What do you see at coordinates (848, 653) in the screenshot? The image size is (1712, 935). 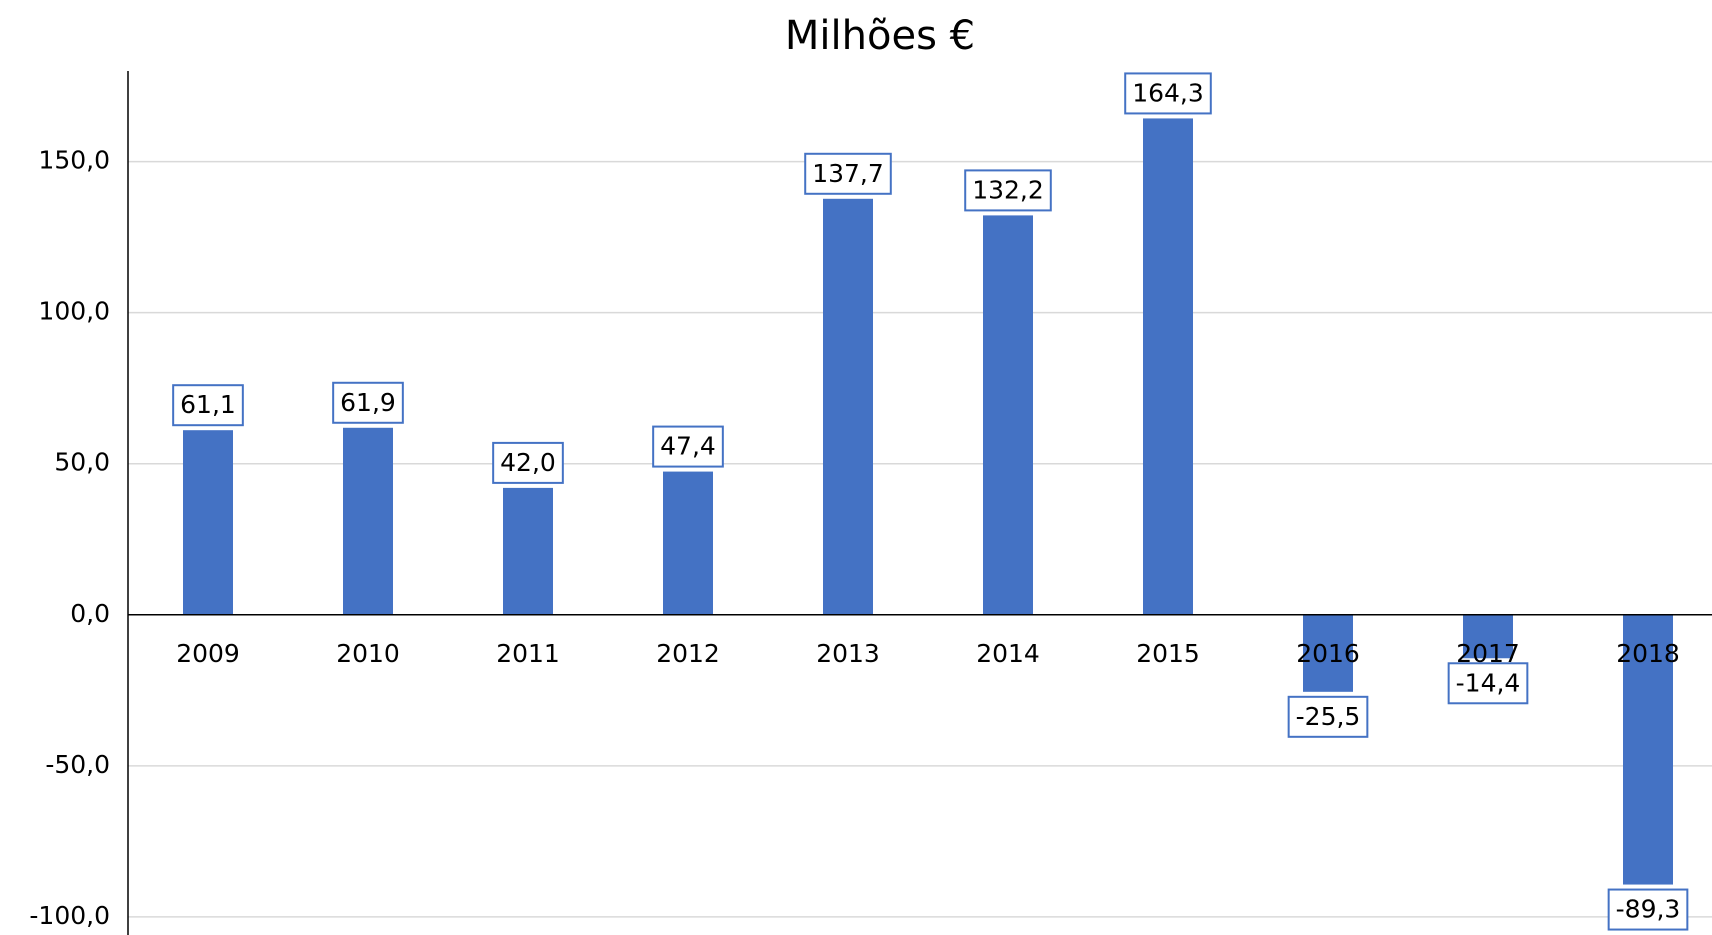 I see `x-tick-label: 2013` at bounding box center [848, 653].